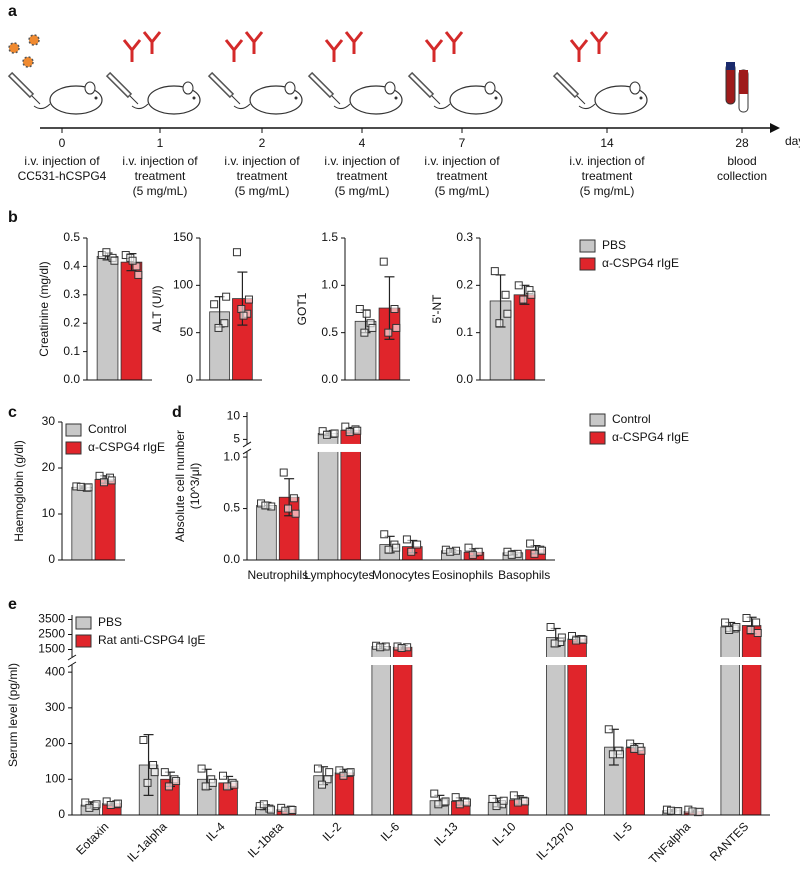 This screenshot has height=874, width=800. What do you see at coordinates (730, 66) in the screenshot?
I see `tube-cap` at bounding box center [730, 66].